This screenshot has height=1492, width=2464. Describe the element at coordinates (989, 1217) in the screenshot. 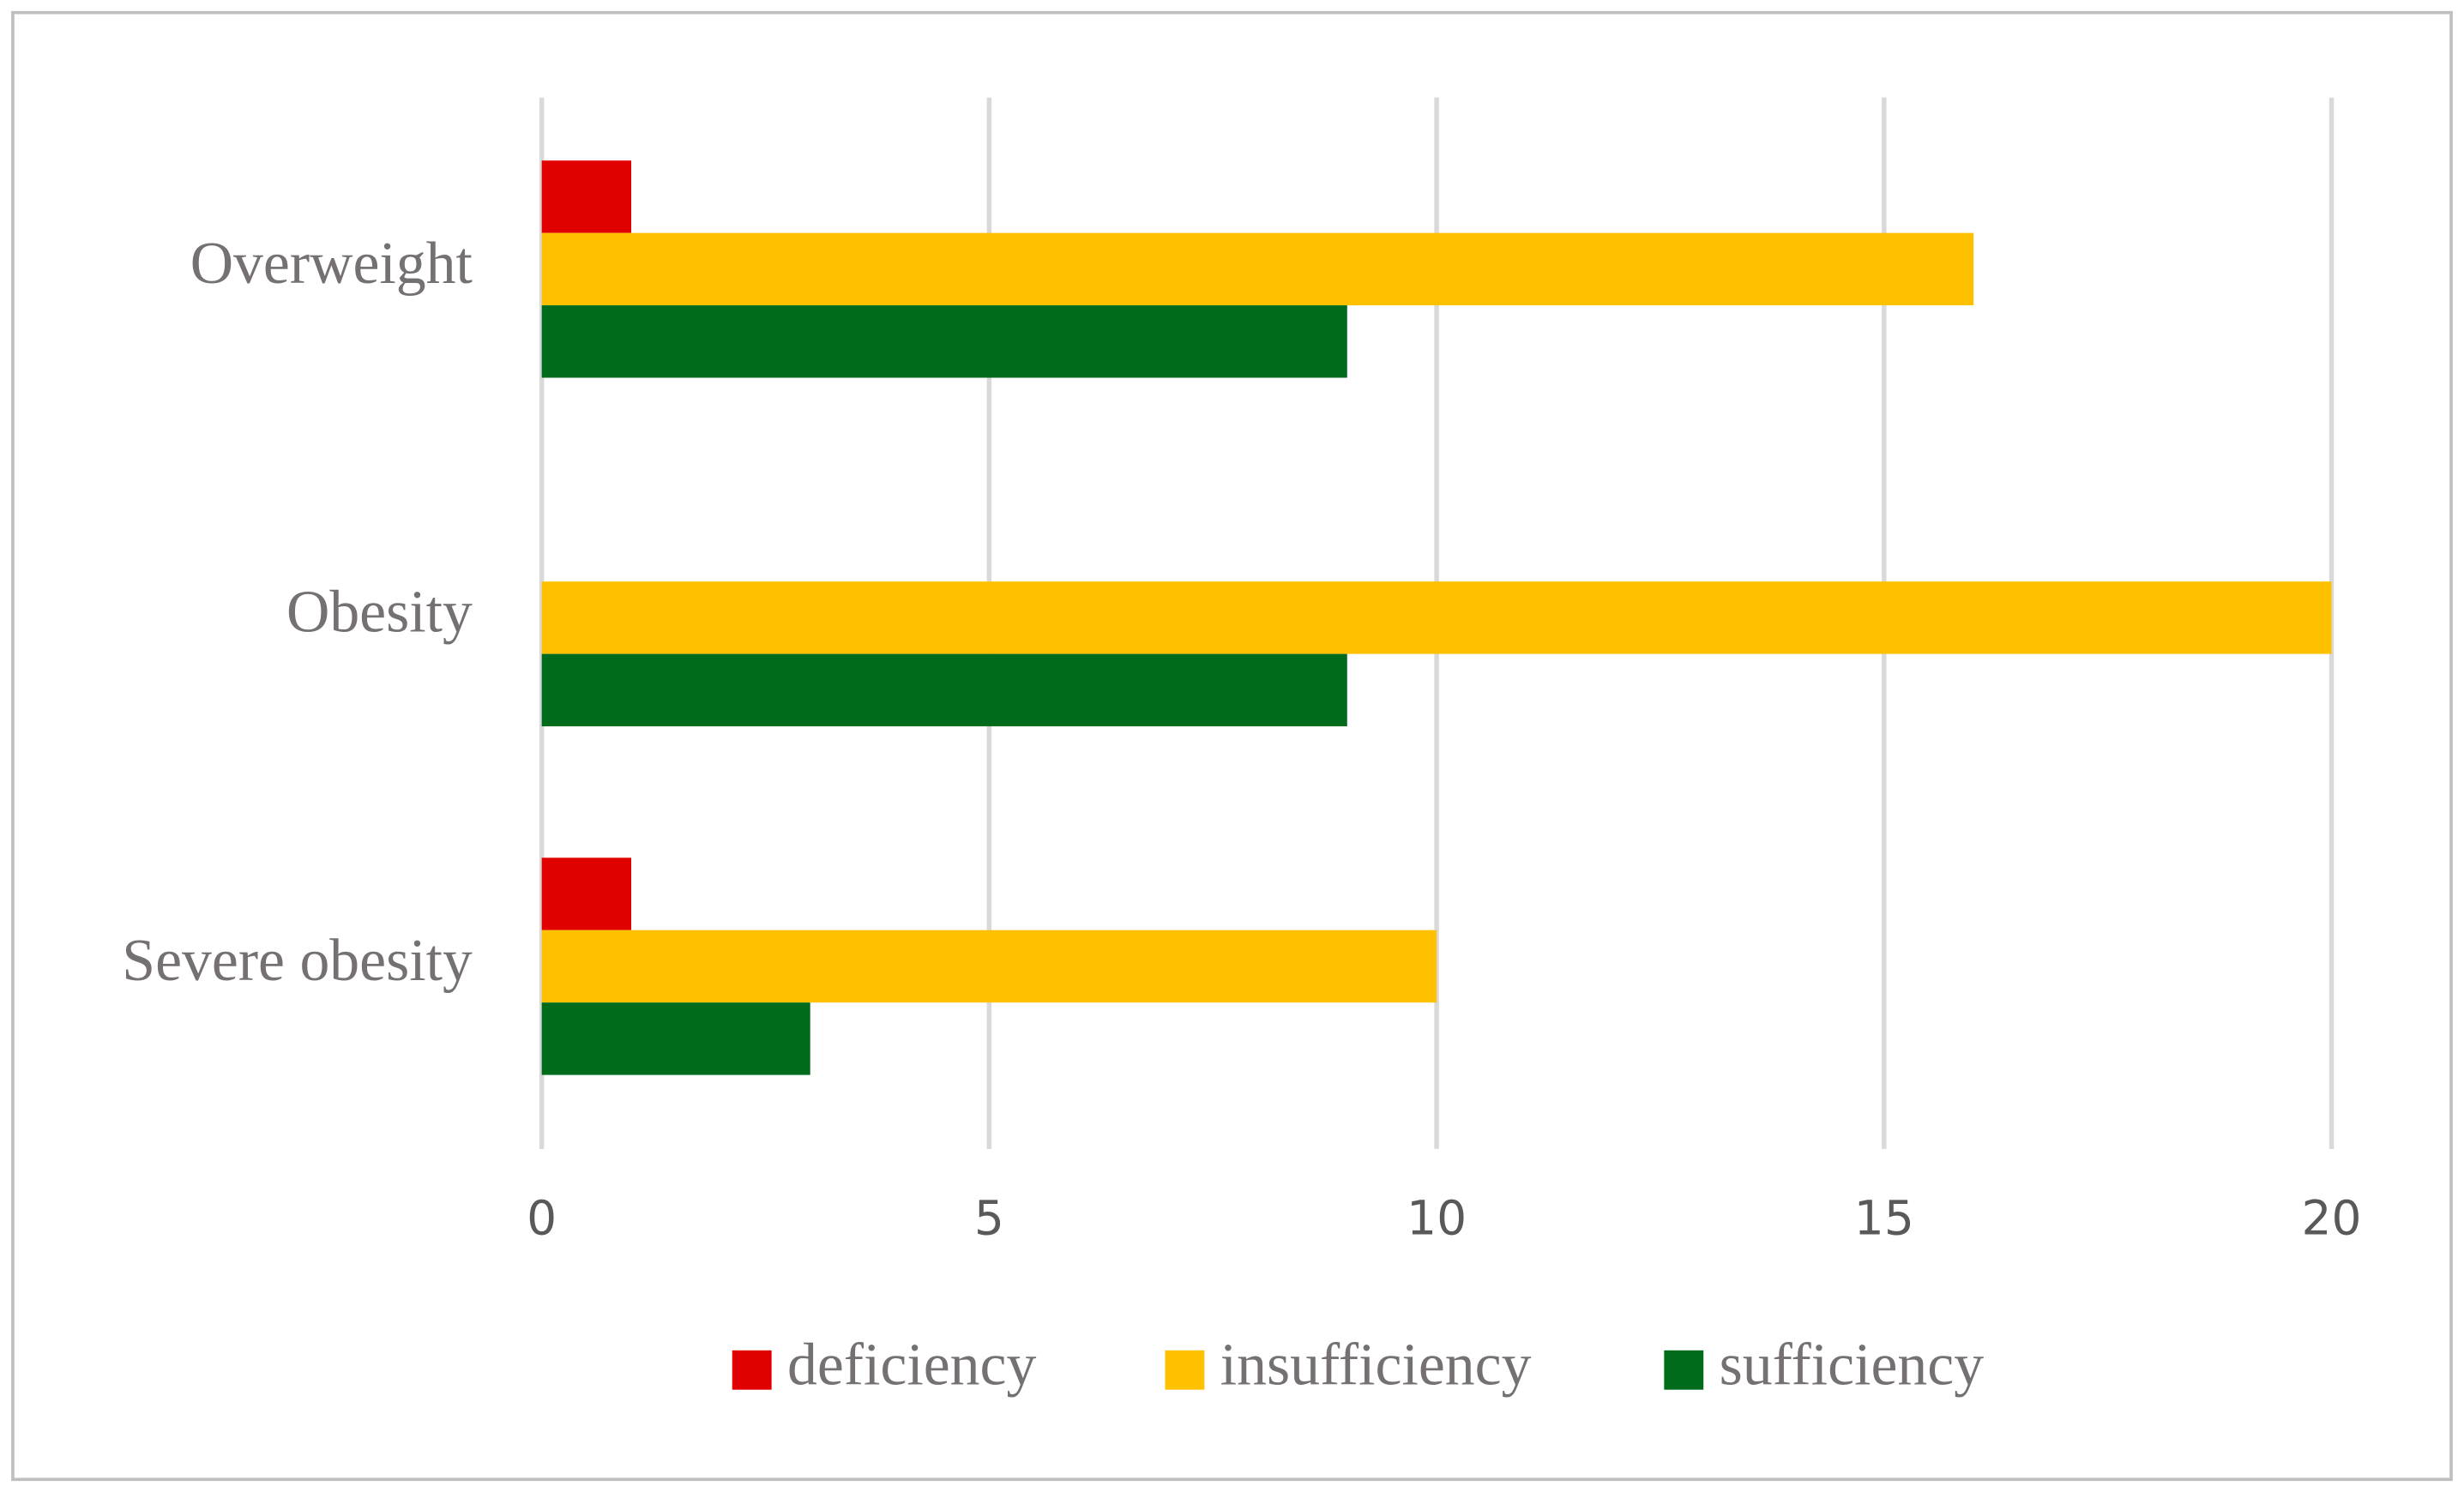

I see `x-tick-label: 5` at that location.